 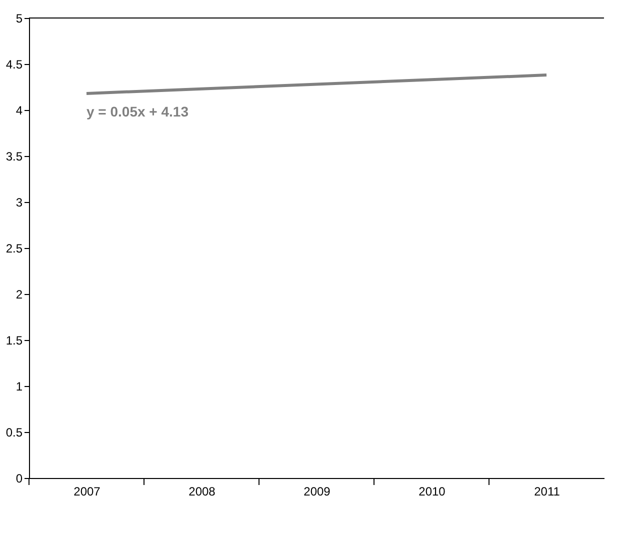 What do you see at coordinates (137, 111) in the screenshot?
I see `annotation: y = 0.05x + 4.13` at bounding box center [137, 111].